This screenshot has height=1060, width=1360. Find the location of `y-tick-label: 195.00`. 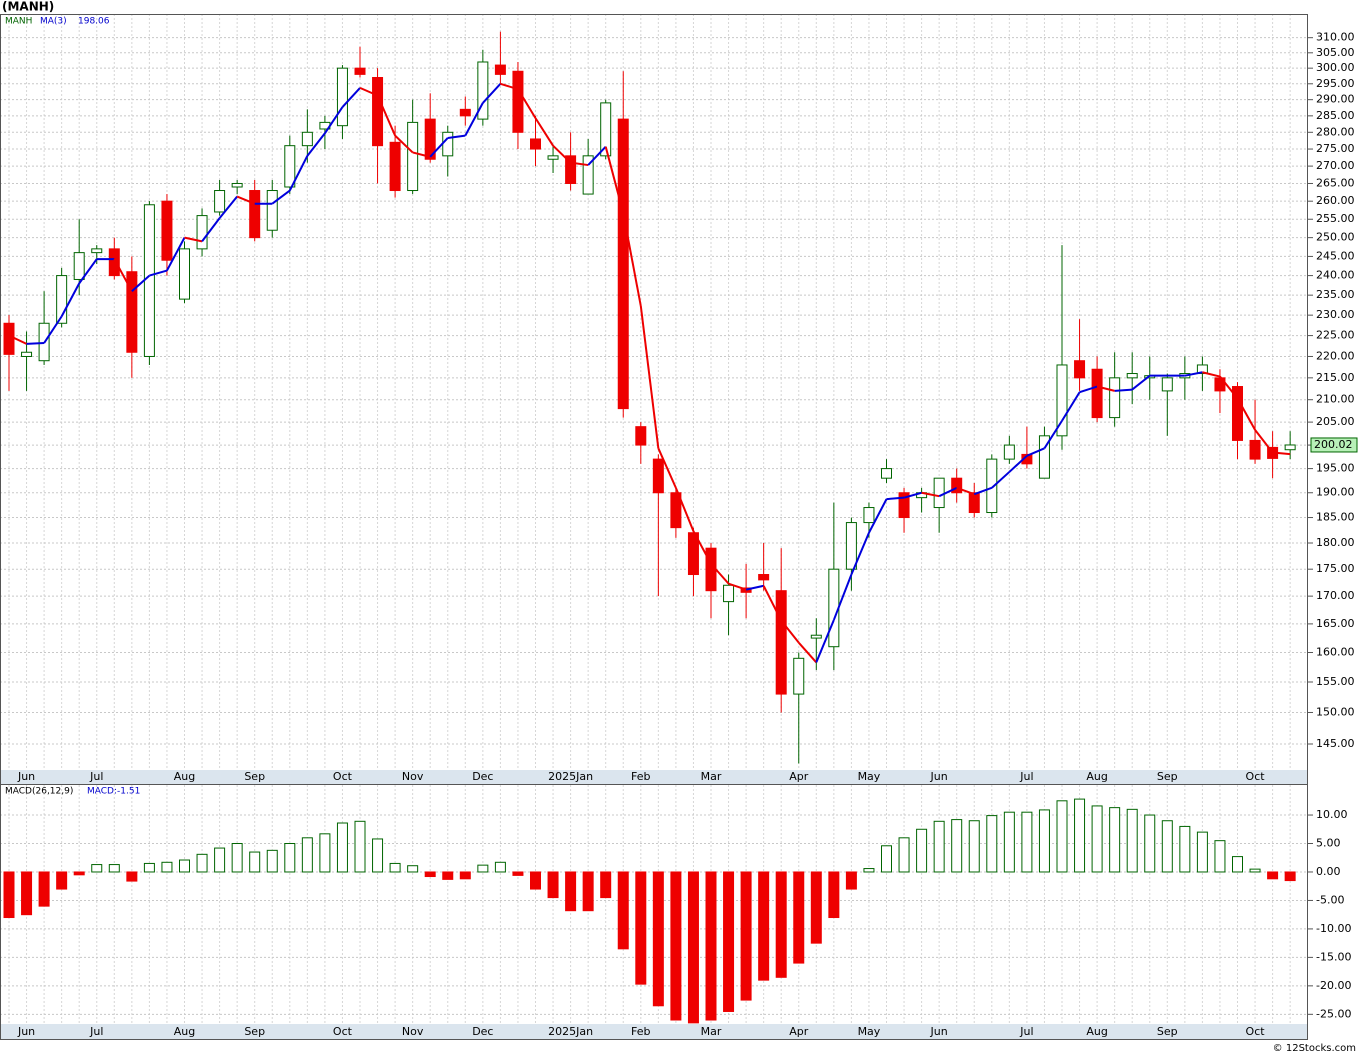

y-tick-label: 195.00 is located at coordinates (1335, 468).